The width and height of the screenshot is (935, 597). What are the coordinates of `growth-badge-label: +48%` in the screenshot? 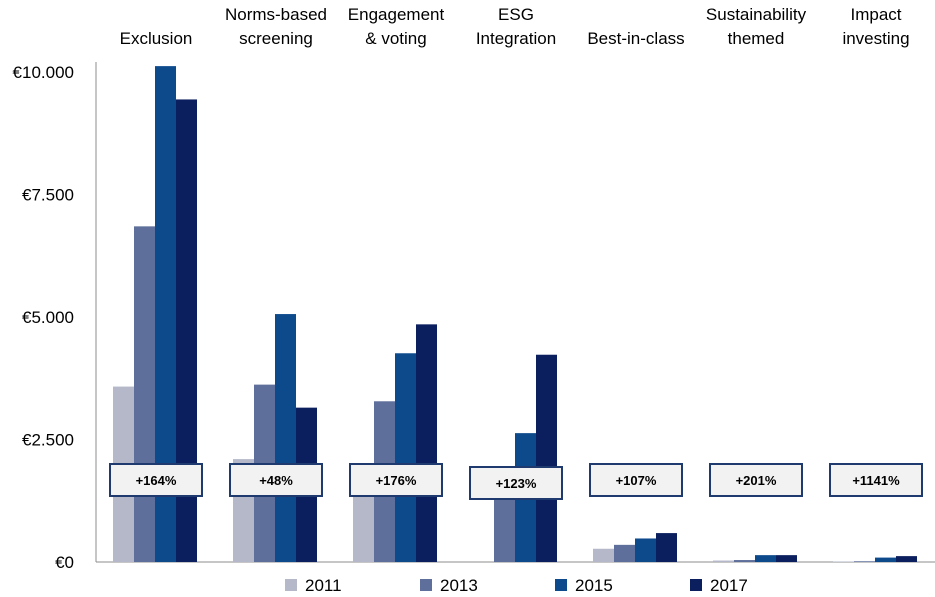 It's located at (276, 480).